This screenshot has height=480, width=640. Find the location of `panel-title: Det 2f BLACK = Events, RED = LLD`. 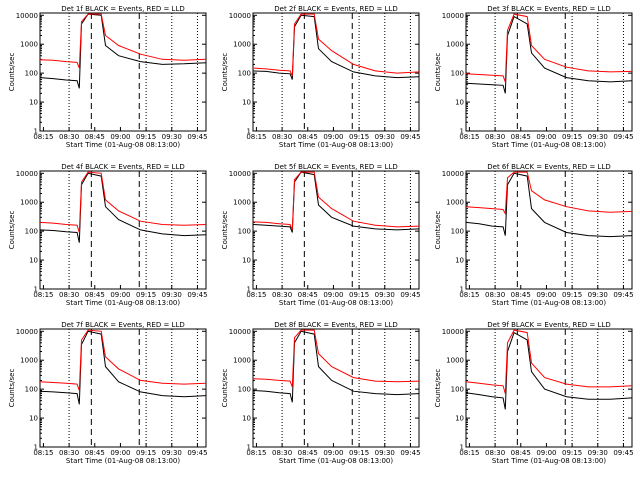

panel-title: Det 2f BLACK = Events, RED = LLD is located at coordinates (335, 9).